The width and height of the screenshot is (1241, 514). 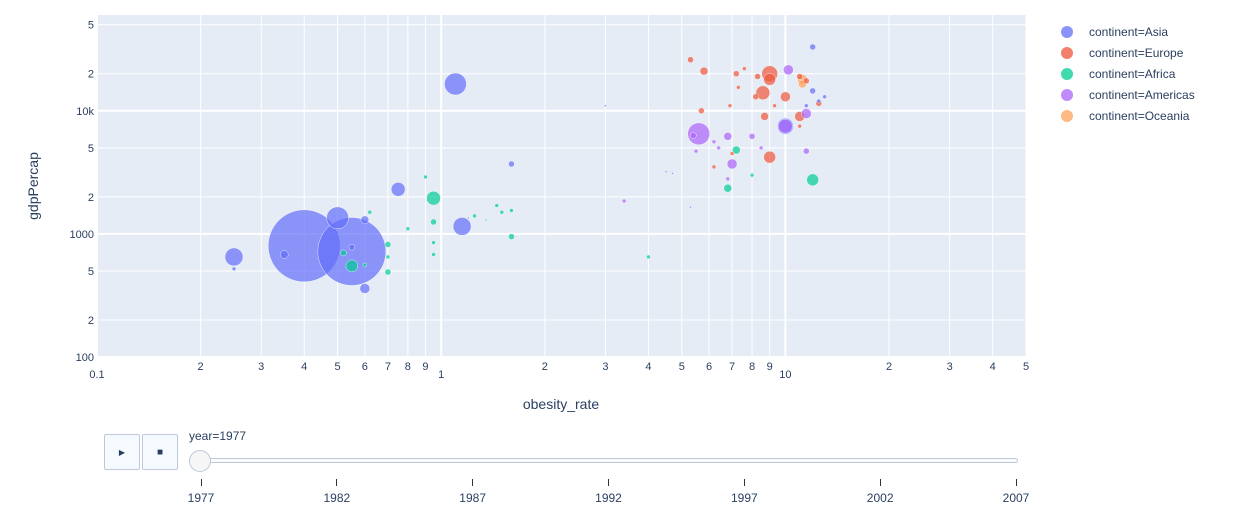 I want to click on x-axis-title: obesity_rate, so click(x=561, y=404).